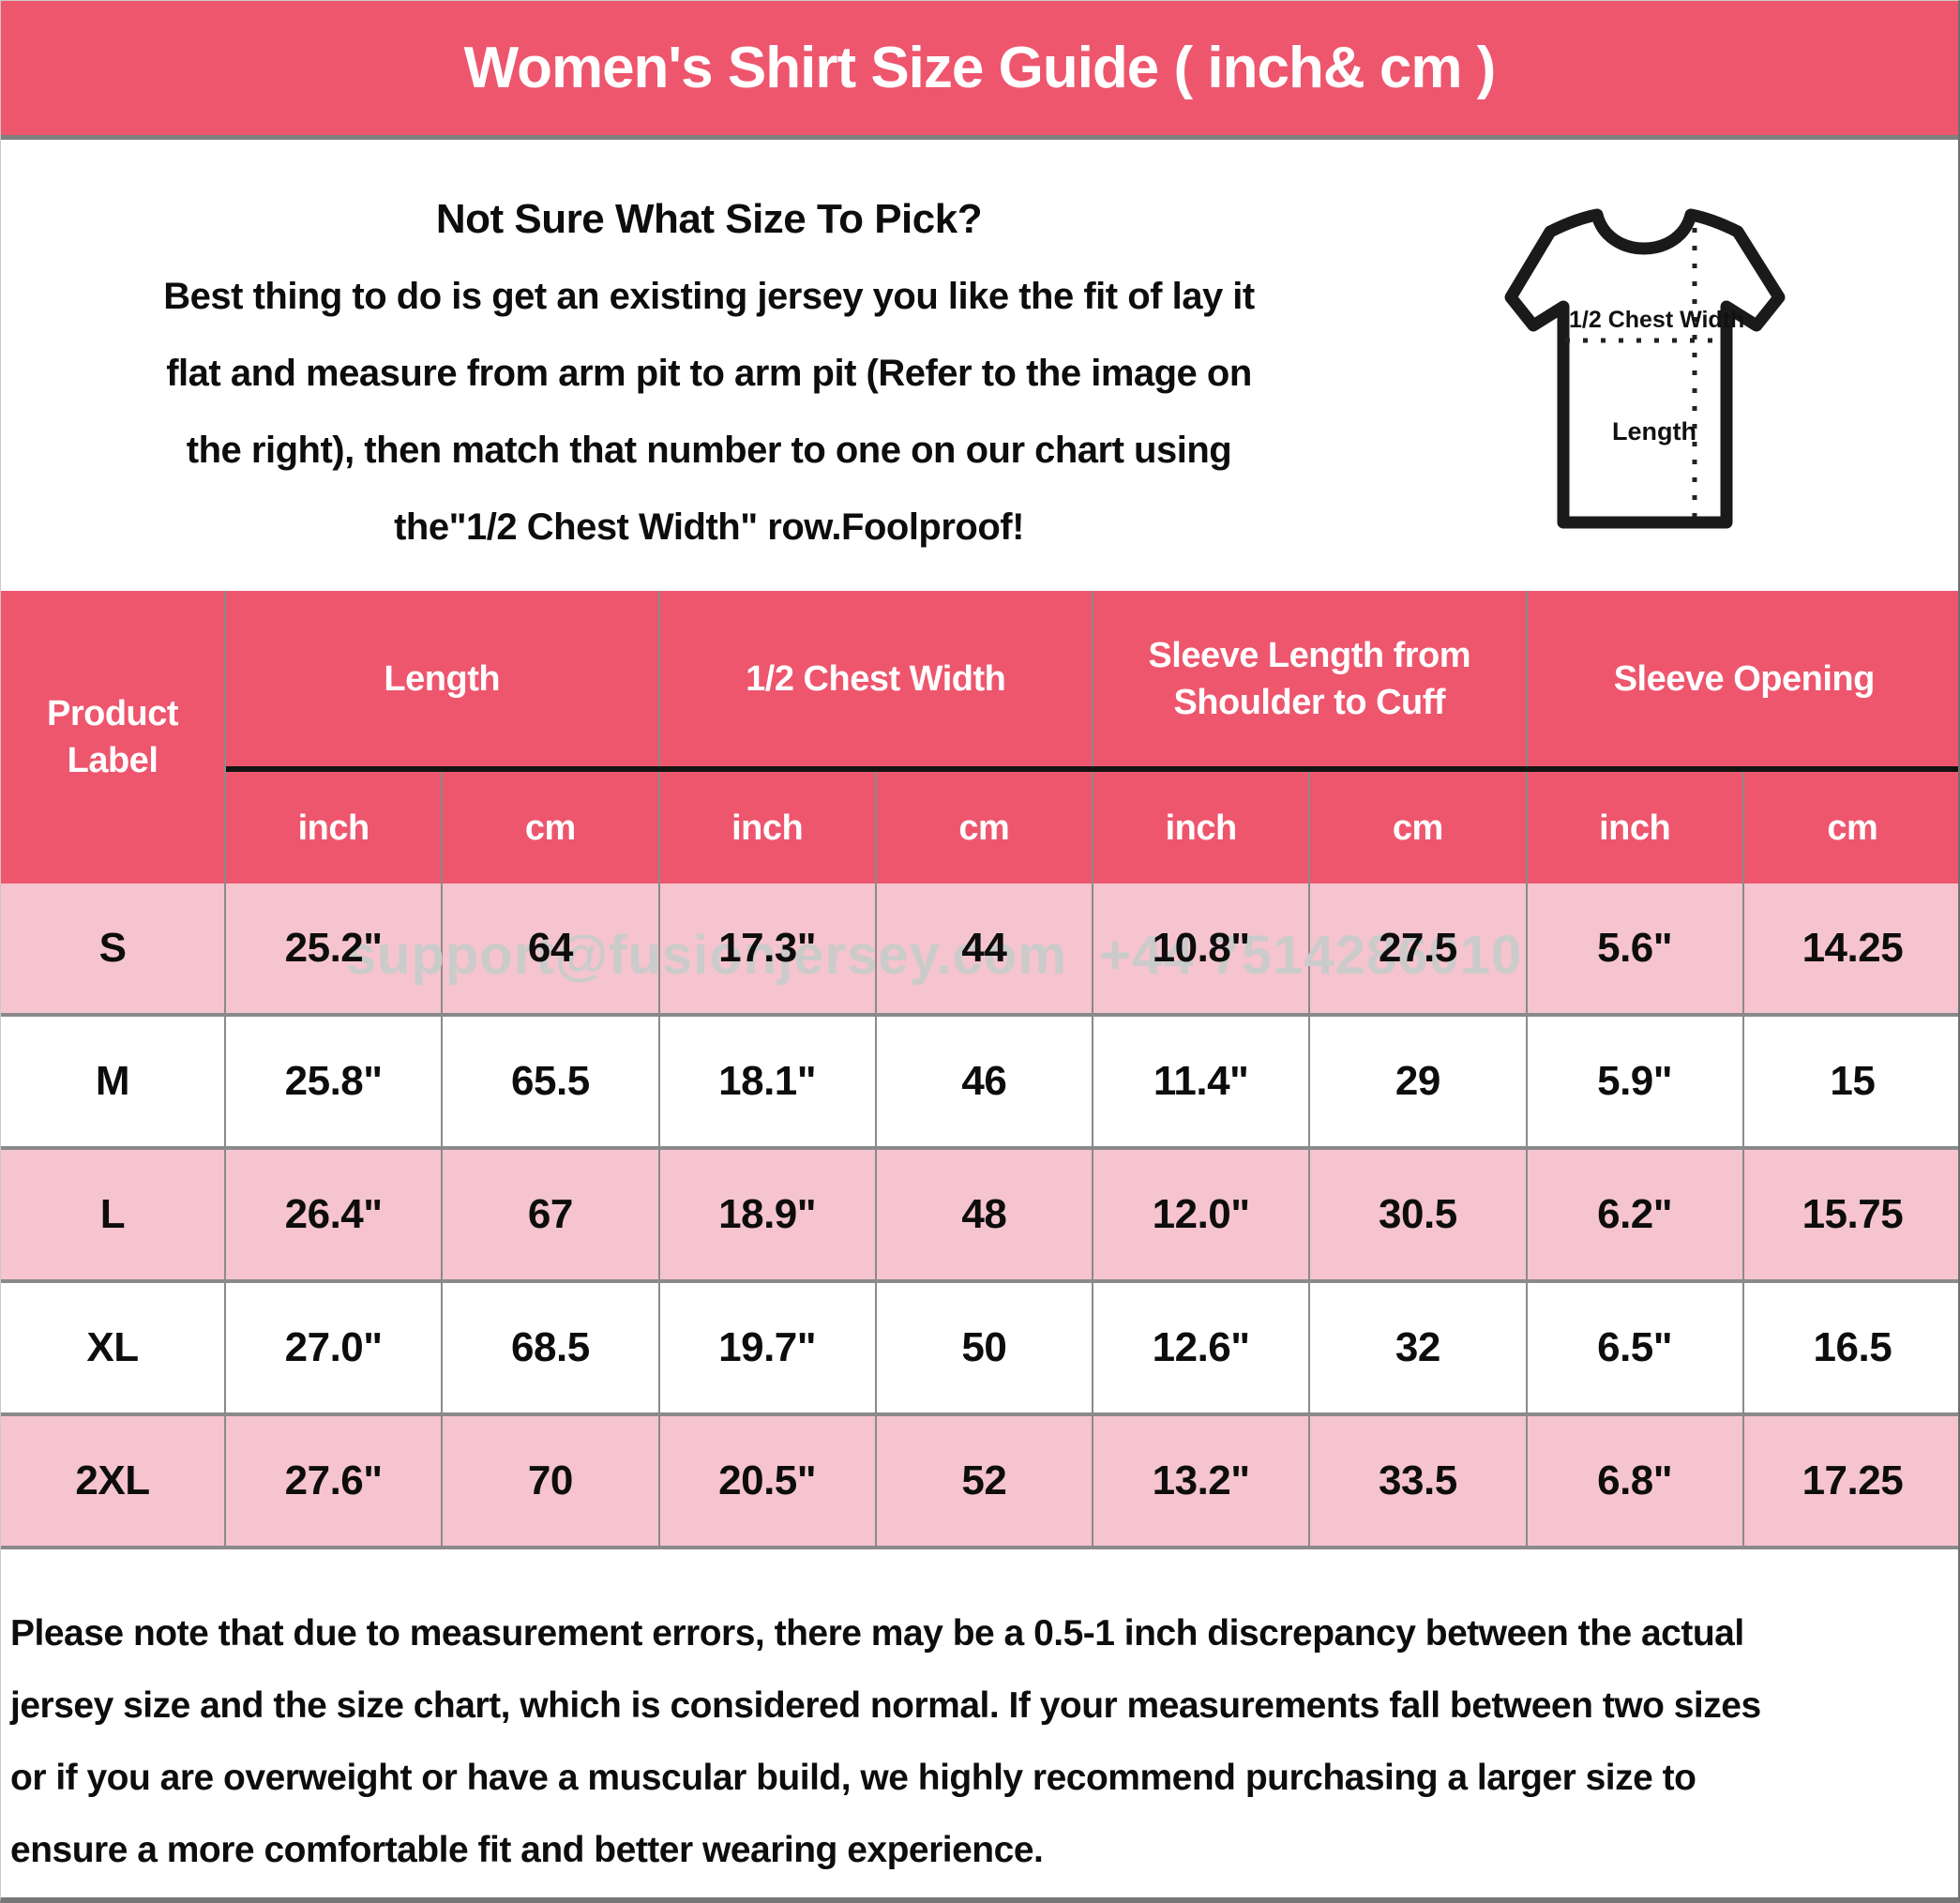 This screenshot has height=1903, width=1960. I want to click on page-title: Women's Shirt Size Guide ( inch& cm ), so click(980, 68).